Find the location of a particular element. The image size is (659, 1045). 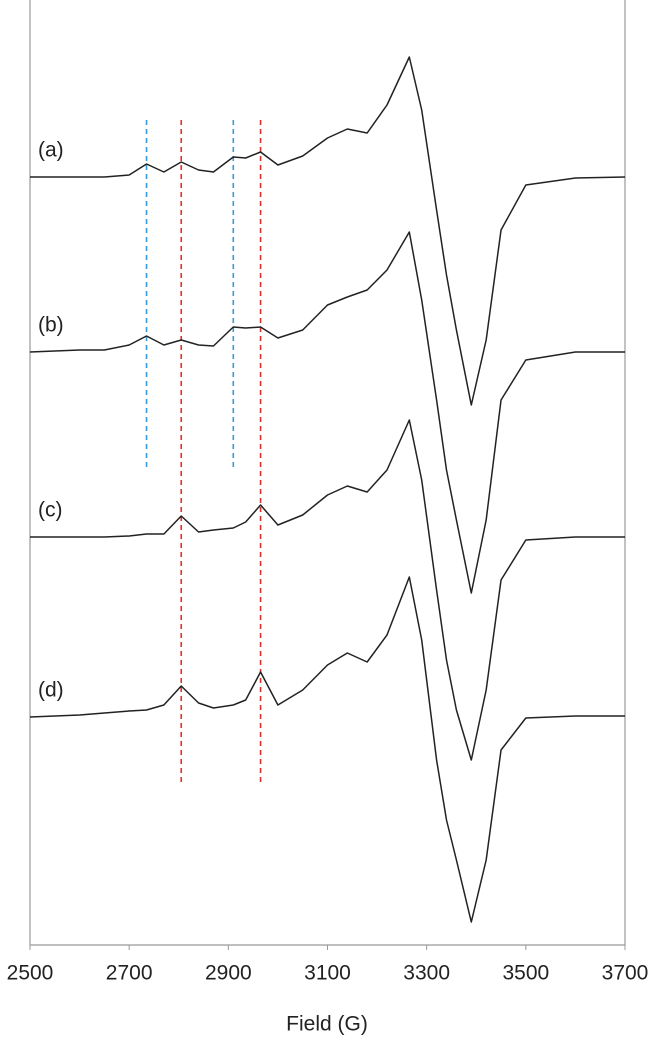

x-tick-label: 2500 is located at coordinates (30, 973).